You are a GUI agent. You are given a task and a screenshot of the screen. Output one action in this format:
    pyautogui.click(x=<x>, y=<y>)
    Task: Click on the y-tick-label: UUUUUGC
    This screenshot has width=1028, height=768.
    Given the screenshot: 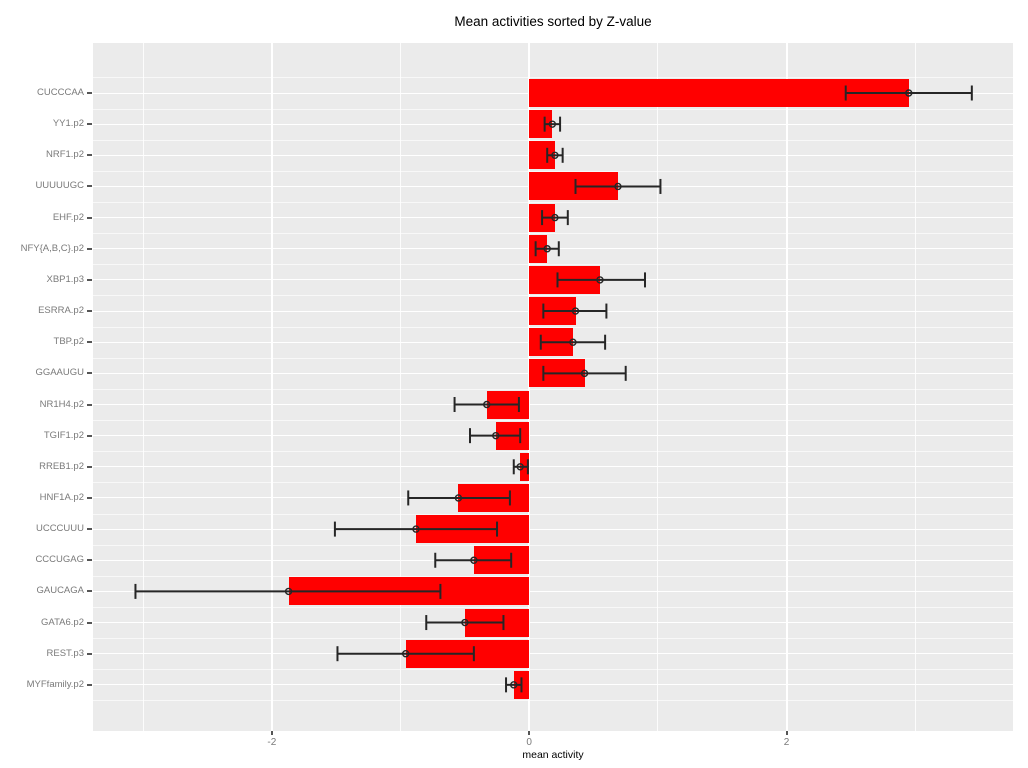 What is the action you would take?
    pyautogui.click(x=59, y=186)
    